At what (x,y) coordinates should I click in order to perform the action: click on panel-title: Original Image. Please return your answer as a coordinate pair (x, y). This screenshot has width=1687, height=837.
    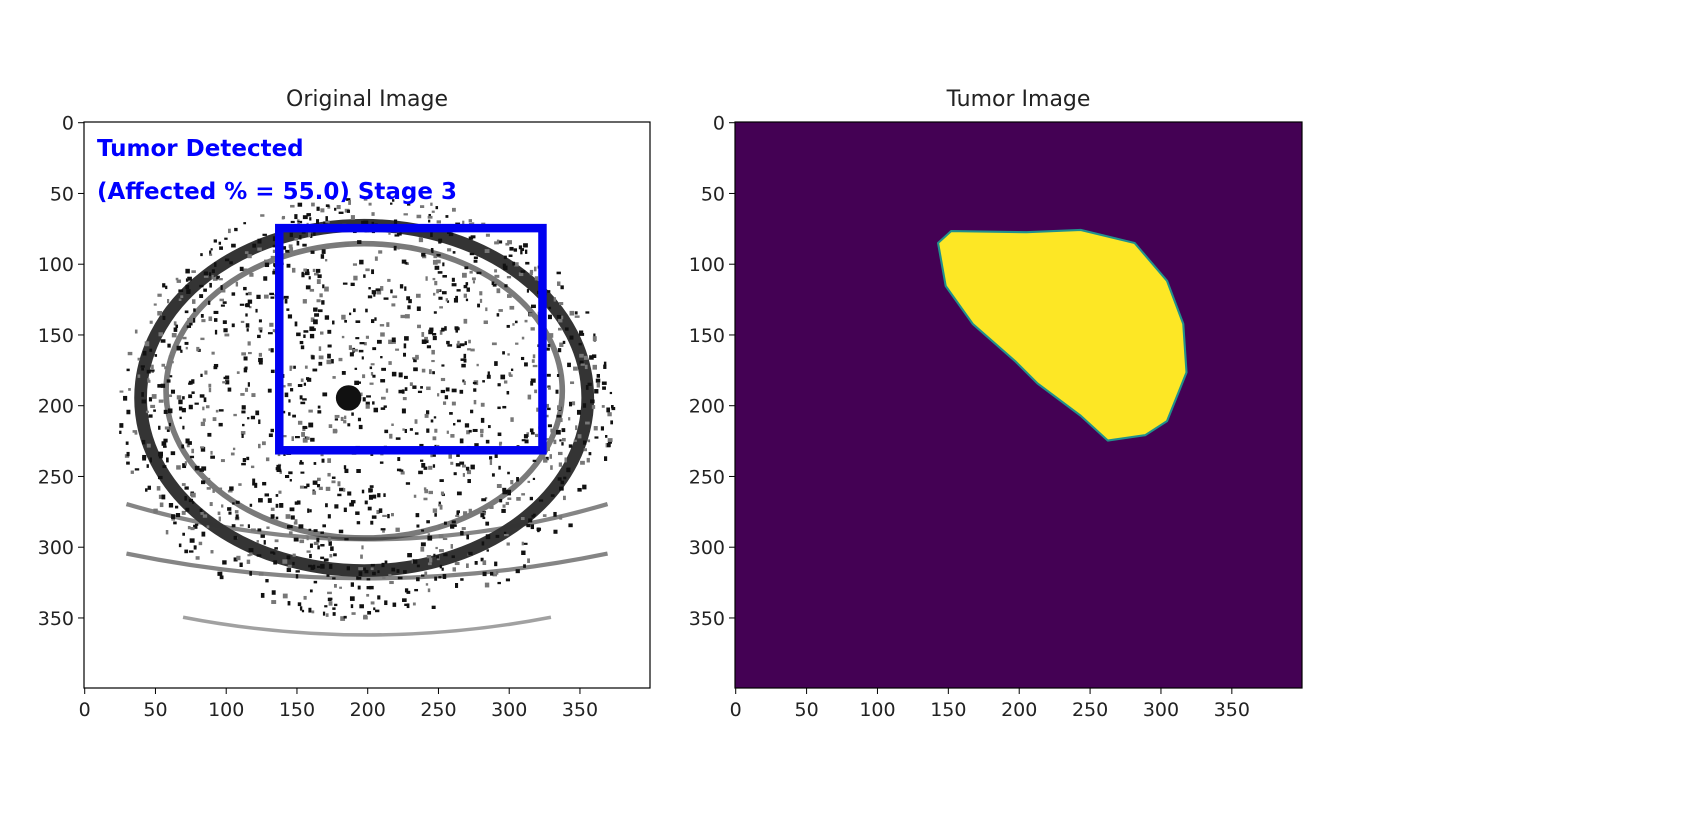
    Looking at the image, I should click on (367, 99).